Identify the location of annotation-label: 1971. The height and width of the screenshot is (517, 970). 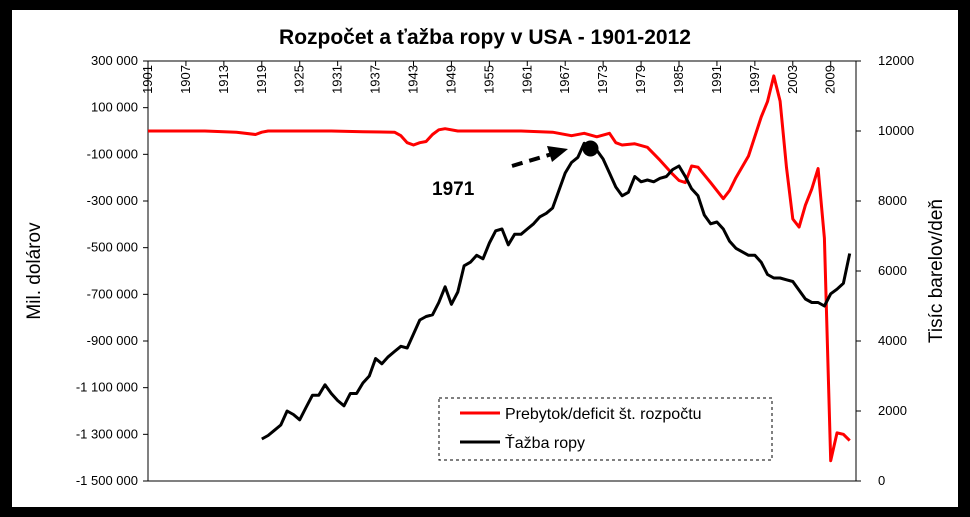
(453, 189).